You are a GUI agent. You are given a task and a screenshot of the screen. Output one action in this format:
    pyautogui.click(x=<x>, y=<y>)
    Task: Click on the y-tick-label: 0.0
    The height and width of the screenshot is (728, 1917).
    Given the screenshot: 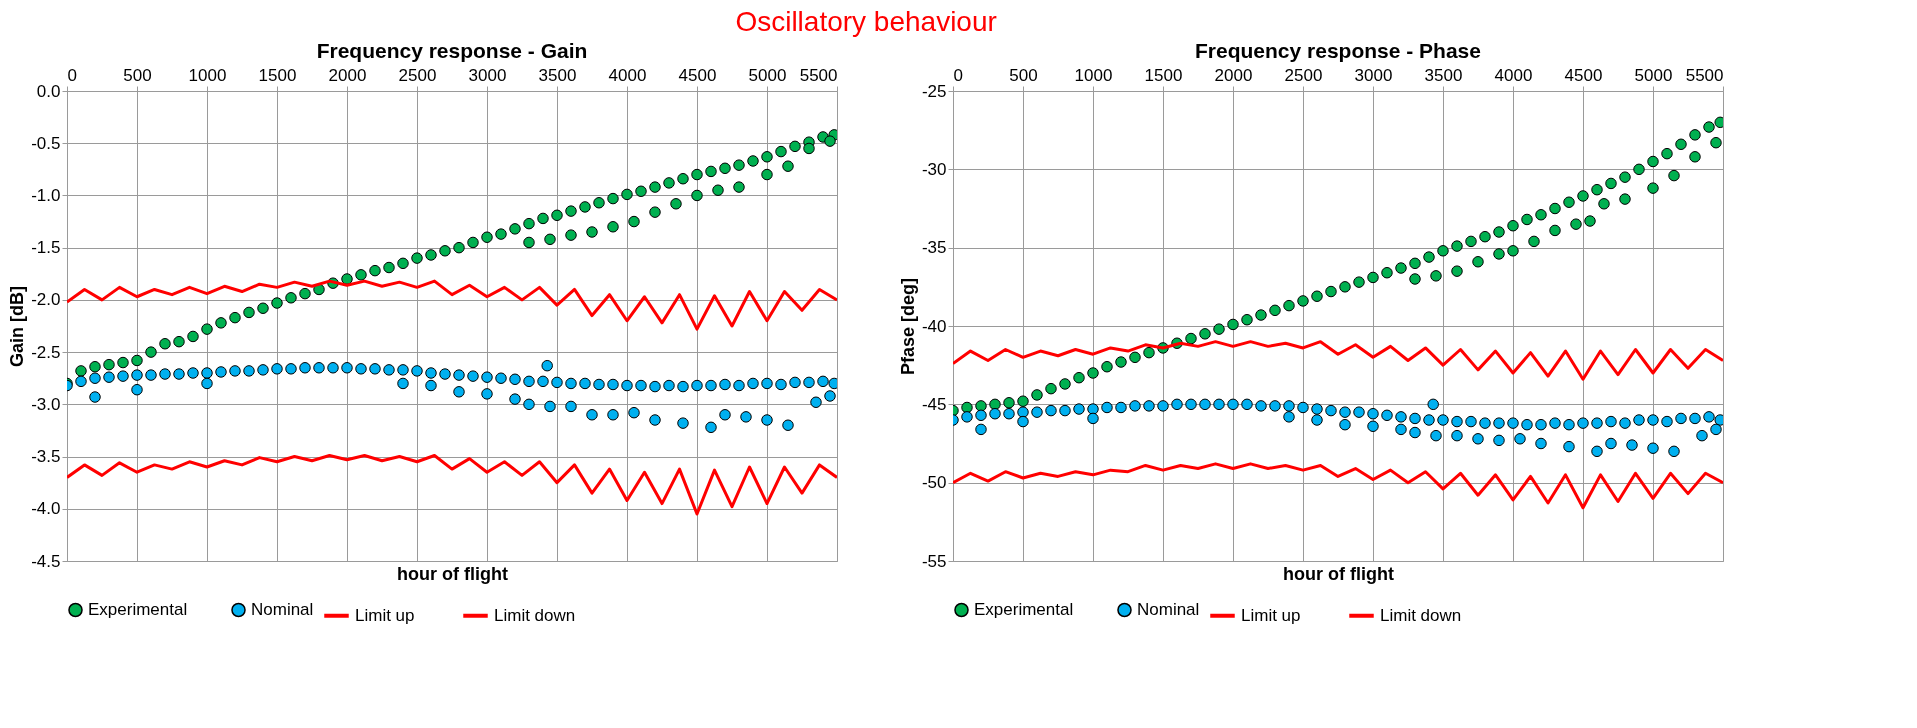 What is the action you would take?
    pyautogui.click(x=48, y=91)
    